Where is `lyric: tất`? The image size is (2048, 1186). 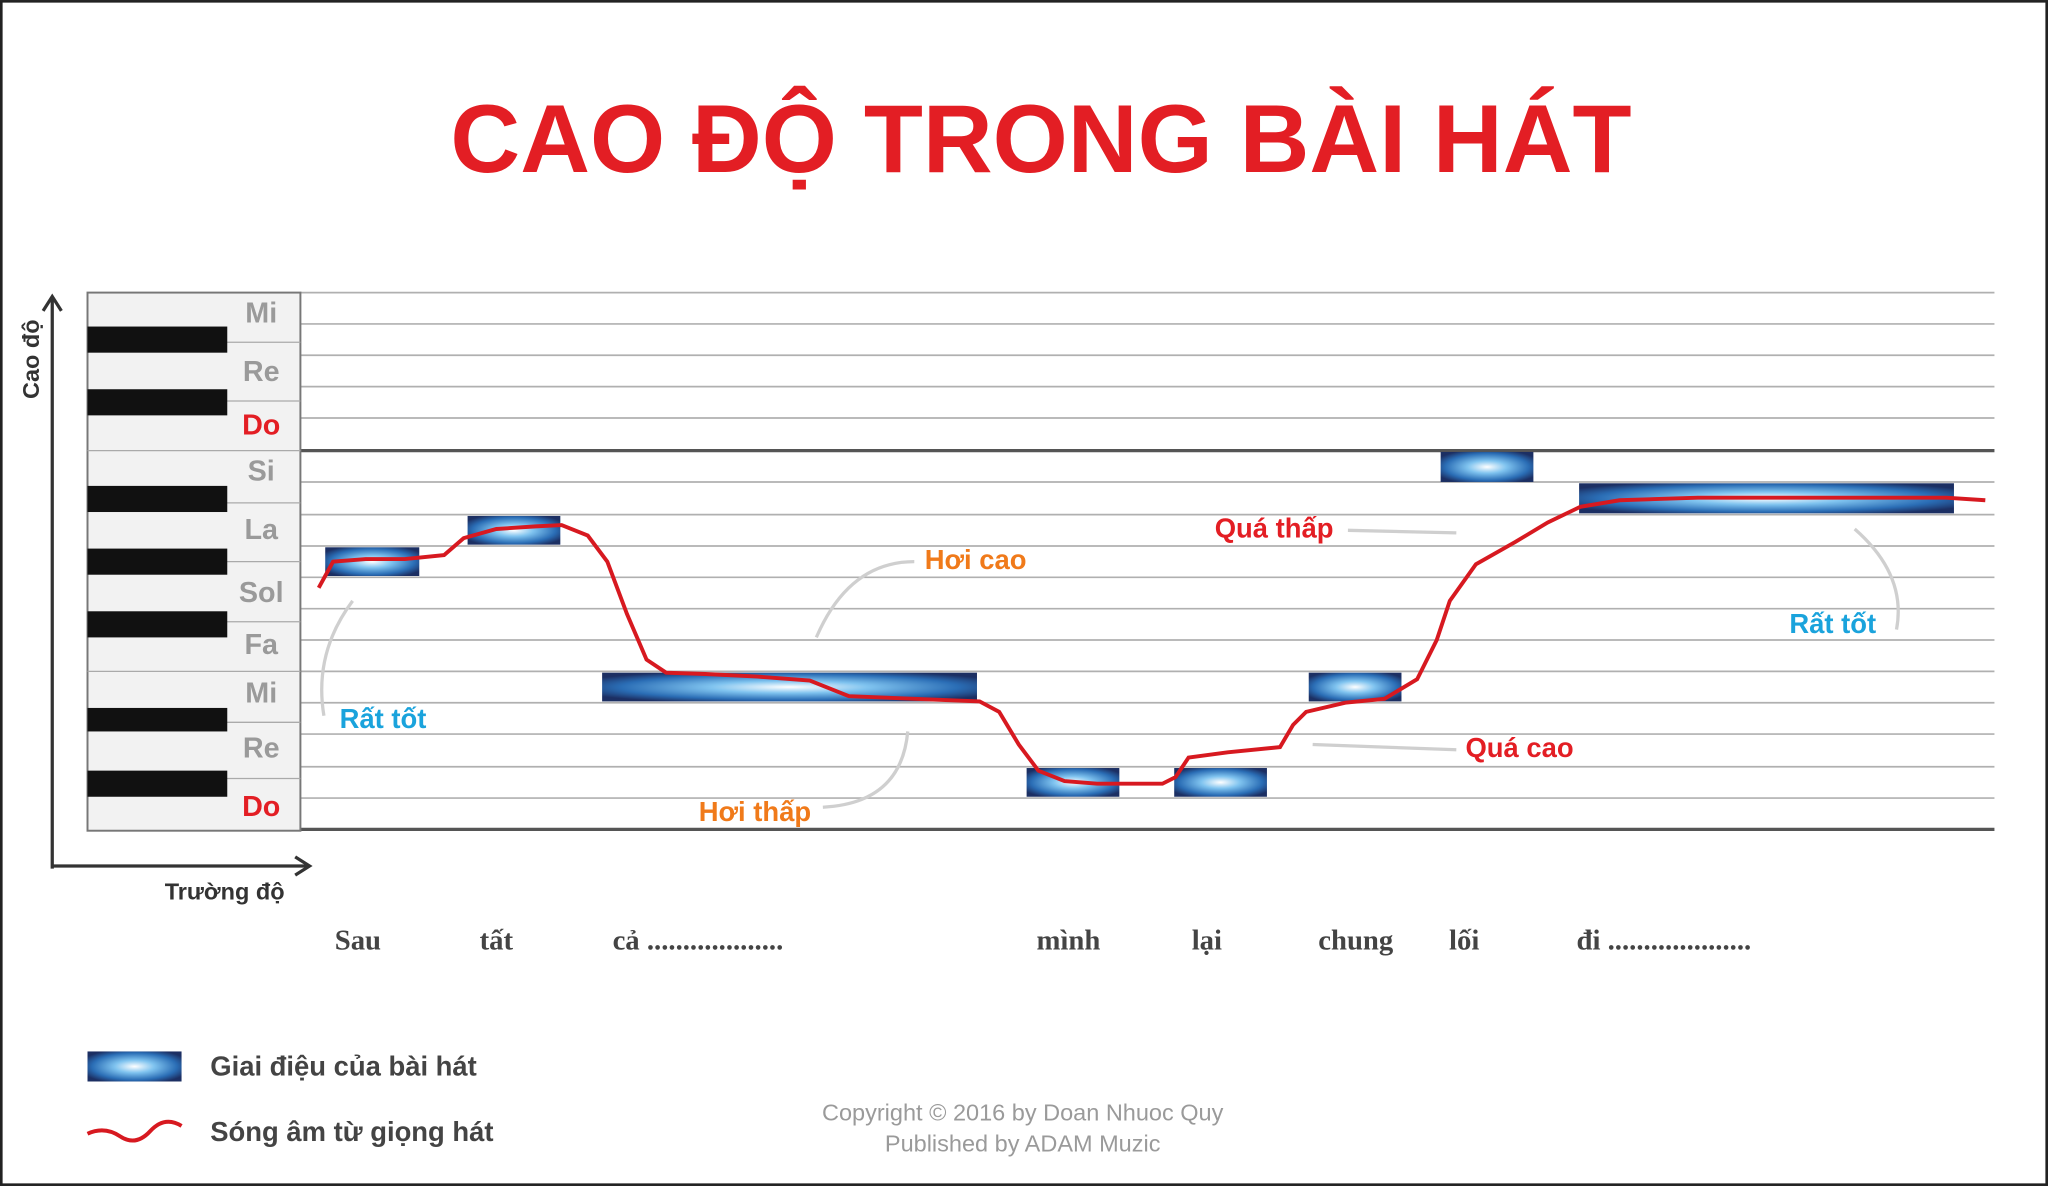 lyric: tất is located at coordinates (497, 941).